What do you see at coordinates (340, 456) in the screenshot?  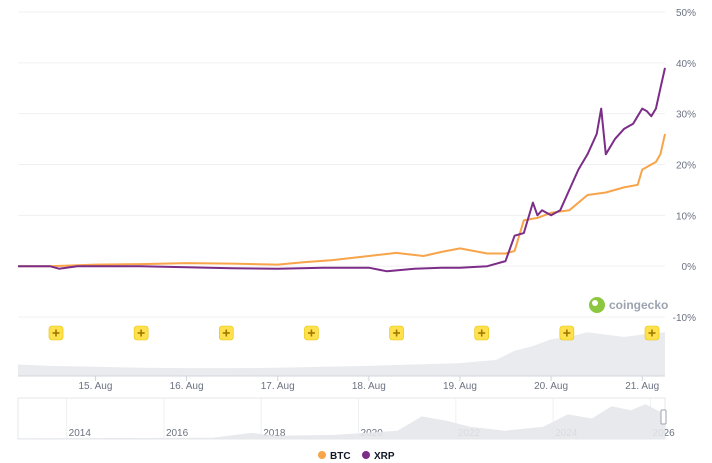 I see `legend-label: BTC` at bounding box center [340, 456].